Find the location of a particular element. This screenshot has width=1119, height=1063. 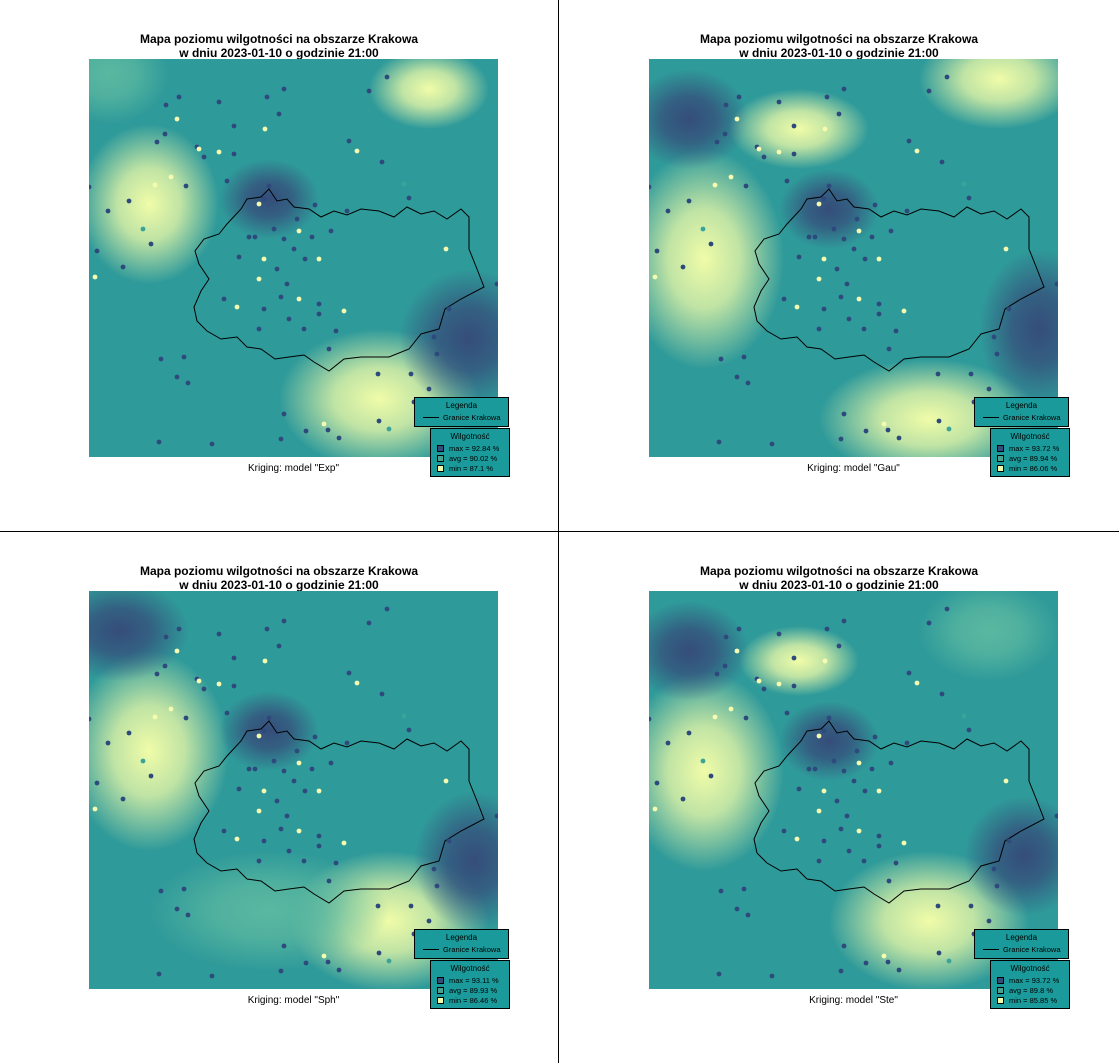

map-caption: Kriging: model "Ste" is located at coordinates (853, 1000).